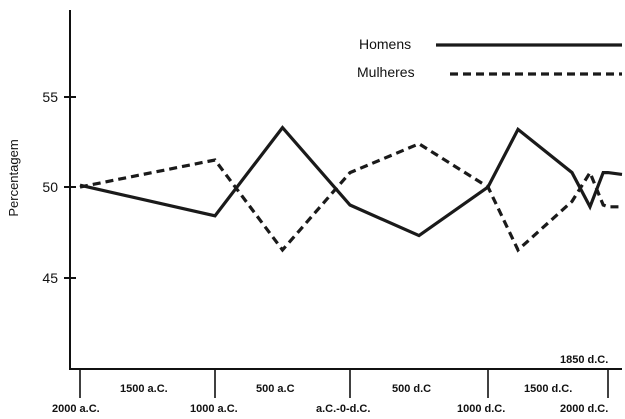 This screenshot has height=419, width=625. Describe the element at coordinates (76, 409) in the screenshot. I see `x-tick-label-2000ac: 2000 a.C.` at that location.